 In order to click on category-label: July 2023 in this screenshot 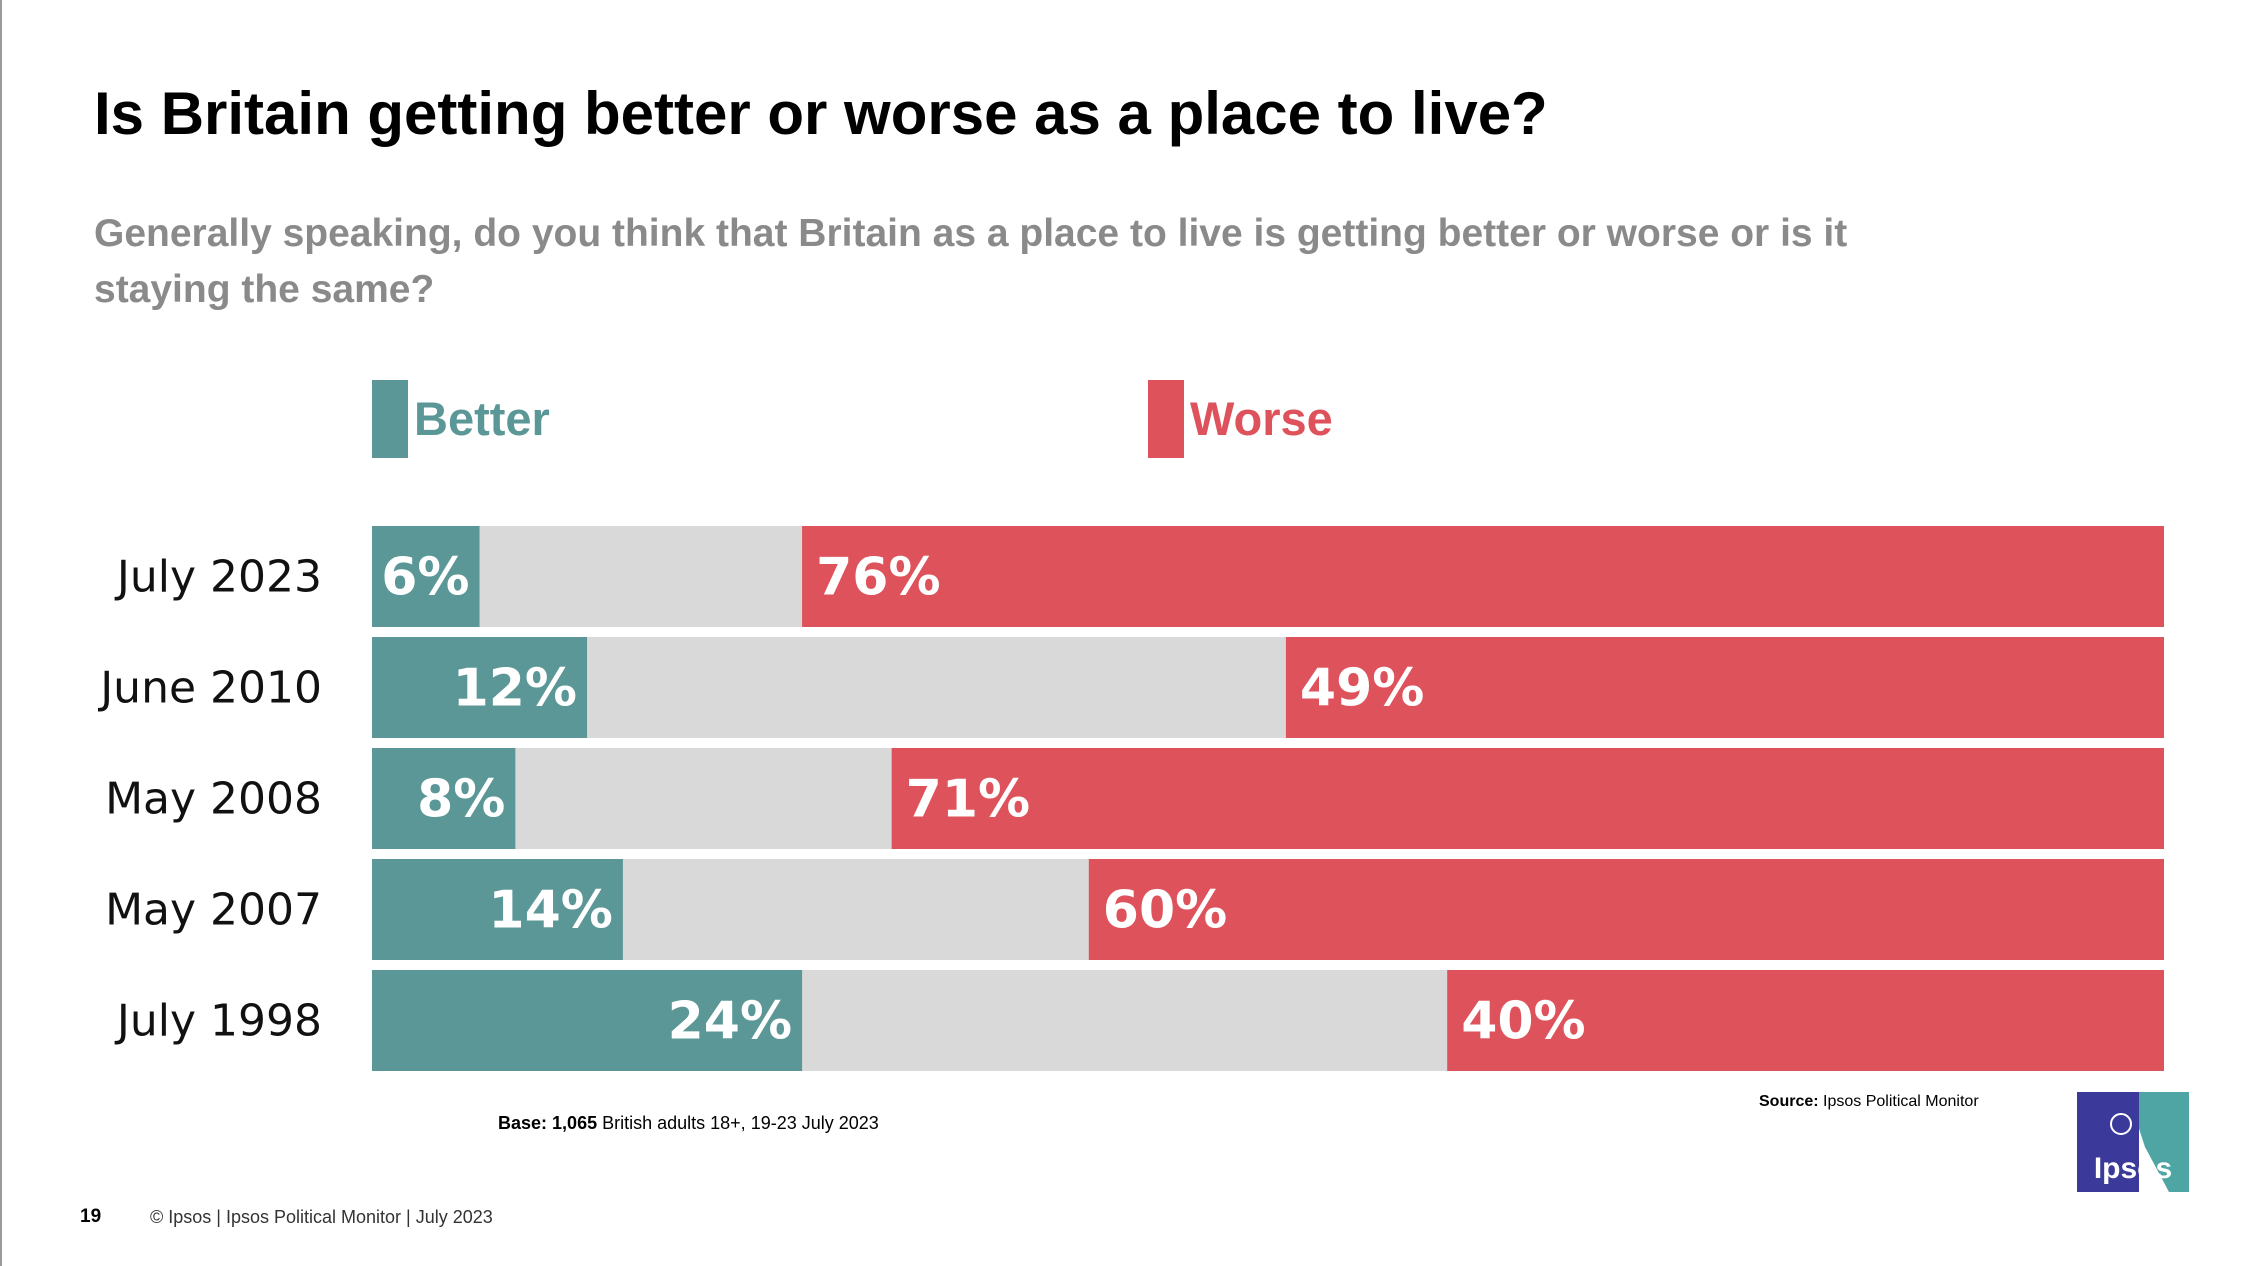, I will do `click(218, 577)`.